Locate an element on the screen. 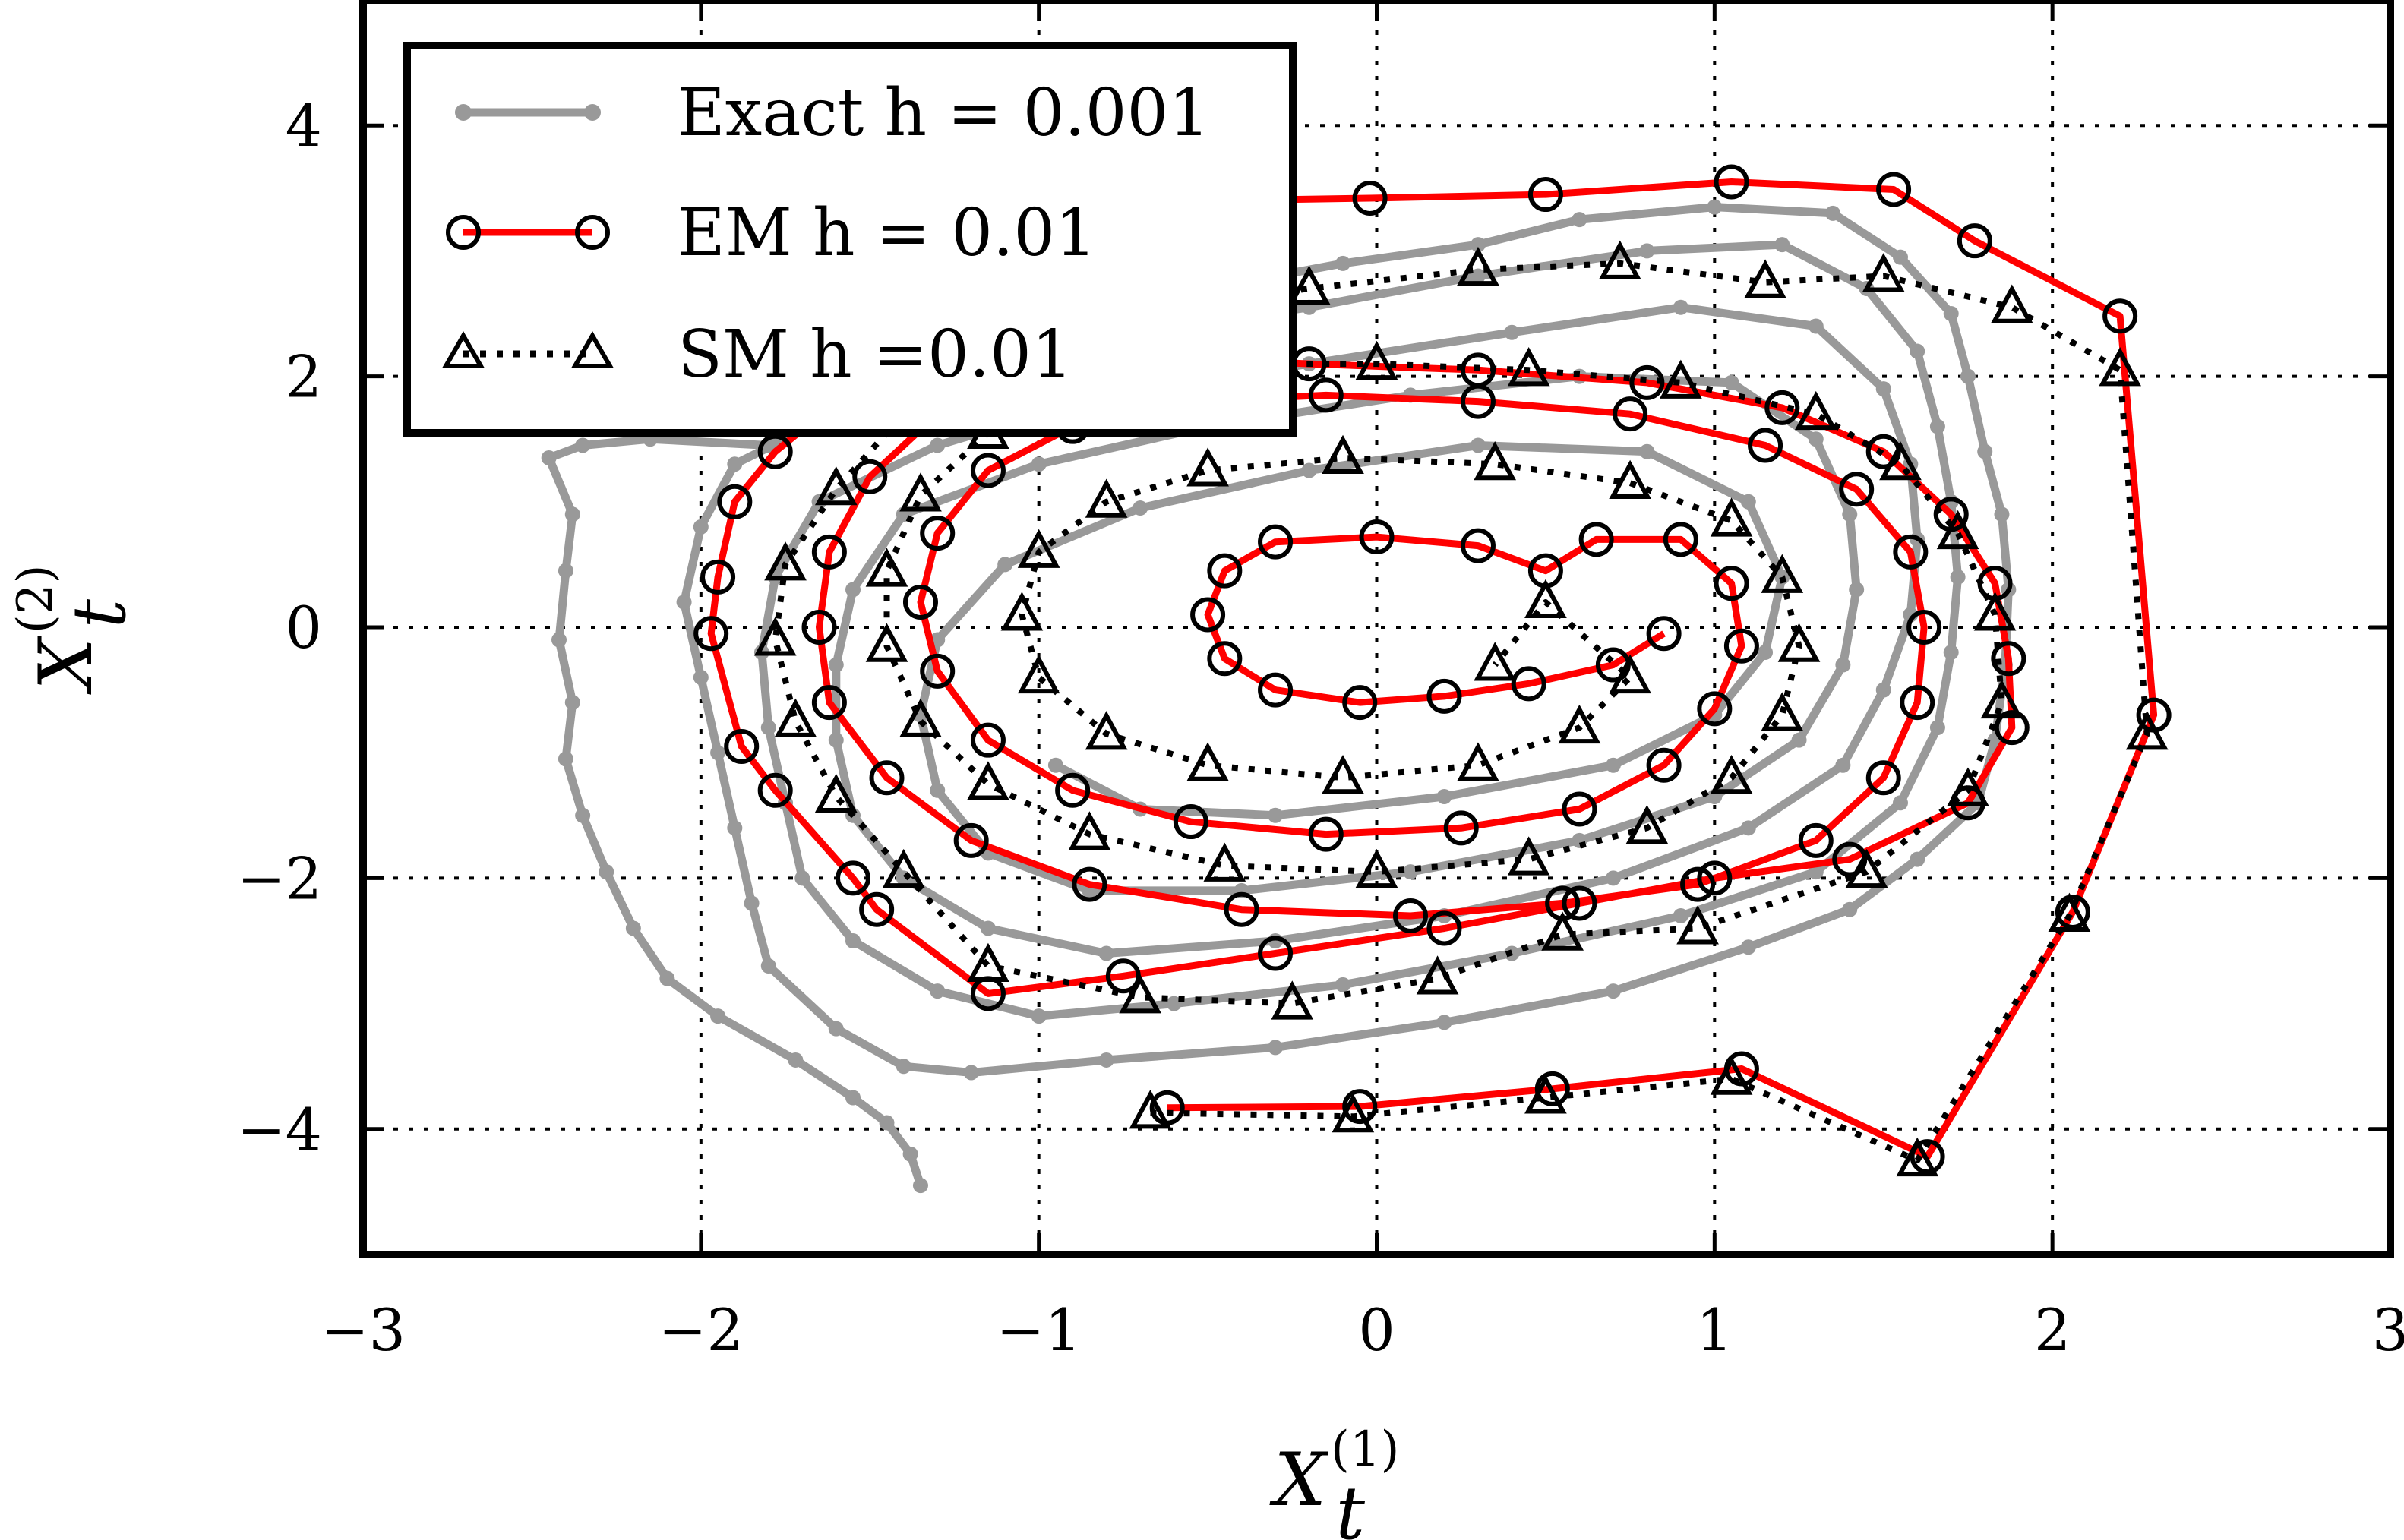  y-axis-title-group: X(2)t is located at coordinates (75, 630).